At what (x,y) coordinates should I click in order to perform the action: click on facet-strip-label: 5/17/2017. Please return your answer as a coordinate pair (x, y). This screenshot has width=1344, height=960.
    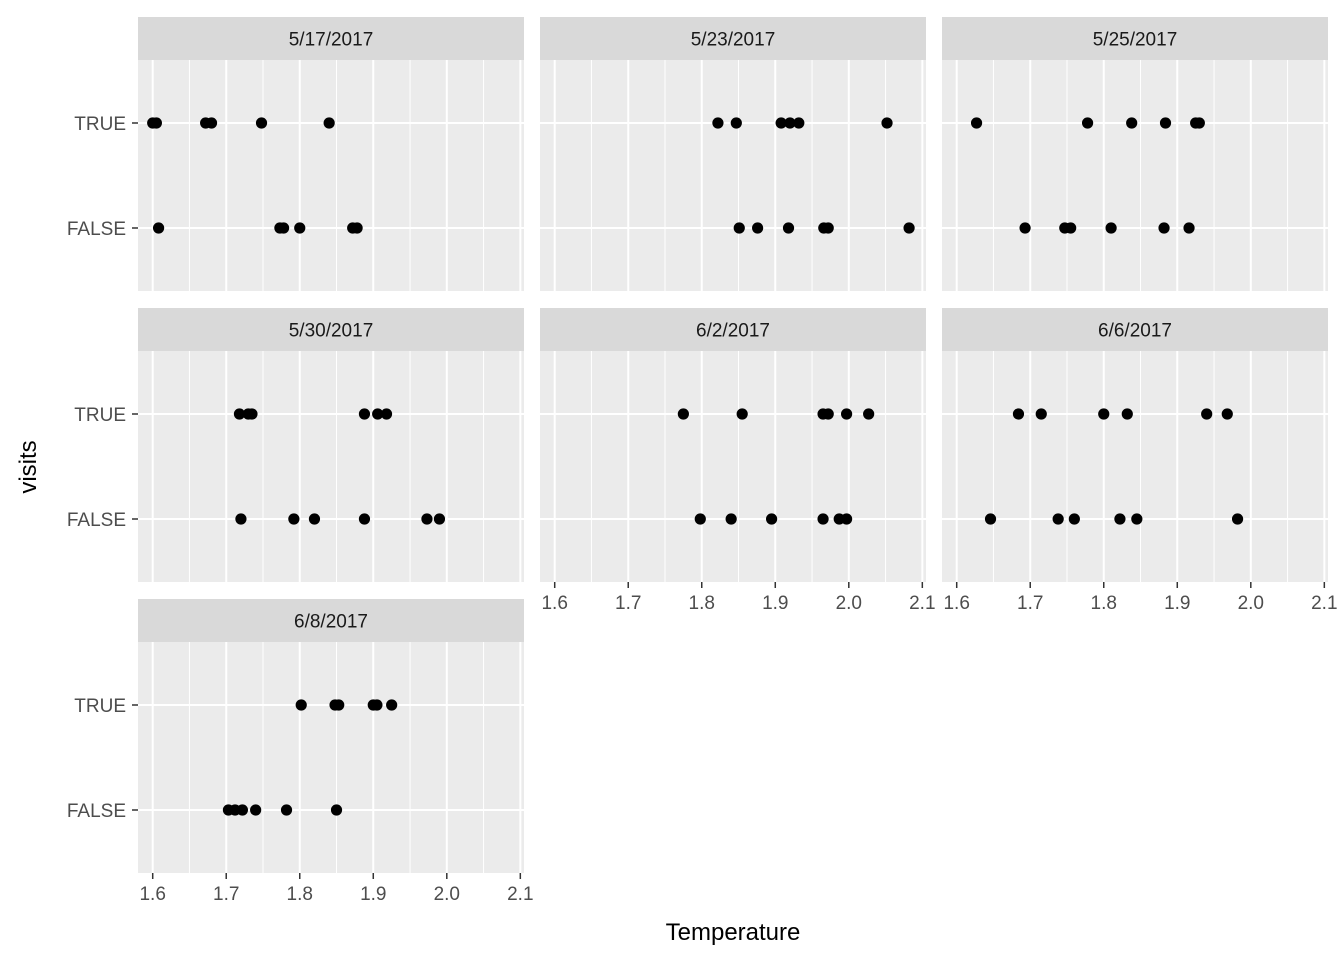
    Looking at the image, I should click on (331, 40).